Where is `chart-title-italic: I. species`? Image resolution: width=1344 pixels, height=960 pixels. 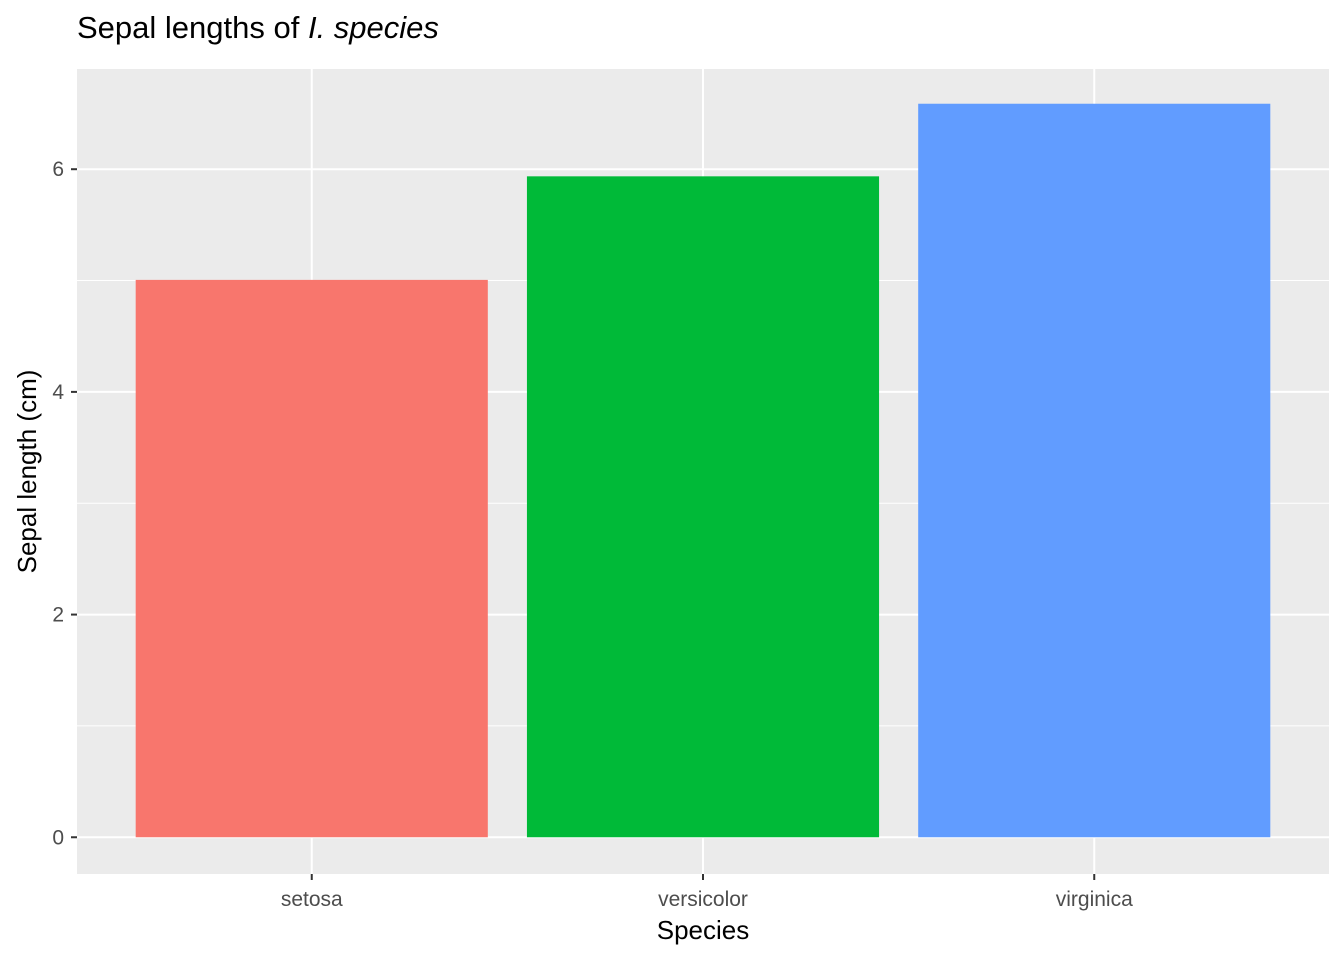
chart-title-italic: I. species is located at coordinates (373, 27).